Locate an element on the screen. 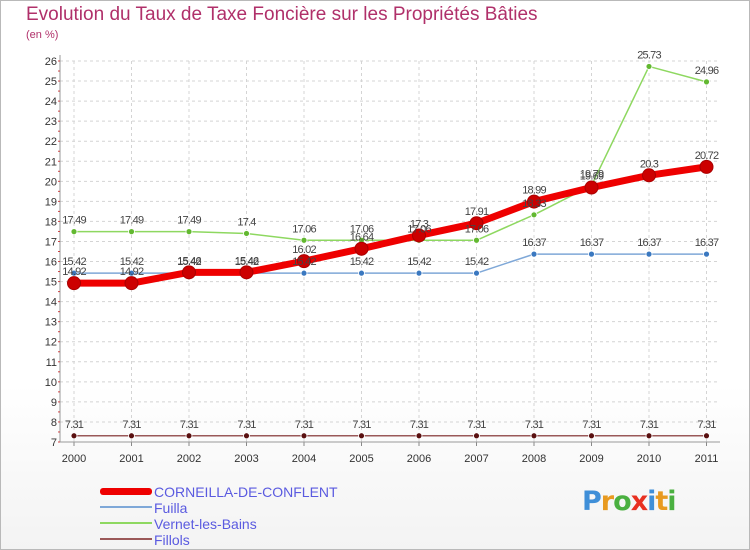  x-tick-label: 2005 is located at coordinates (361, 459).